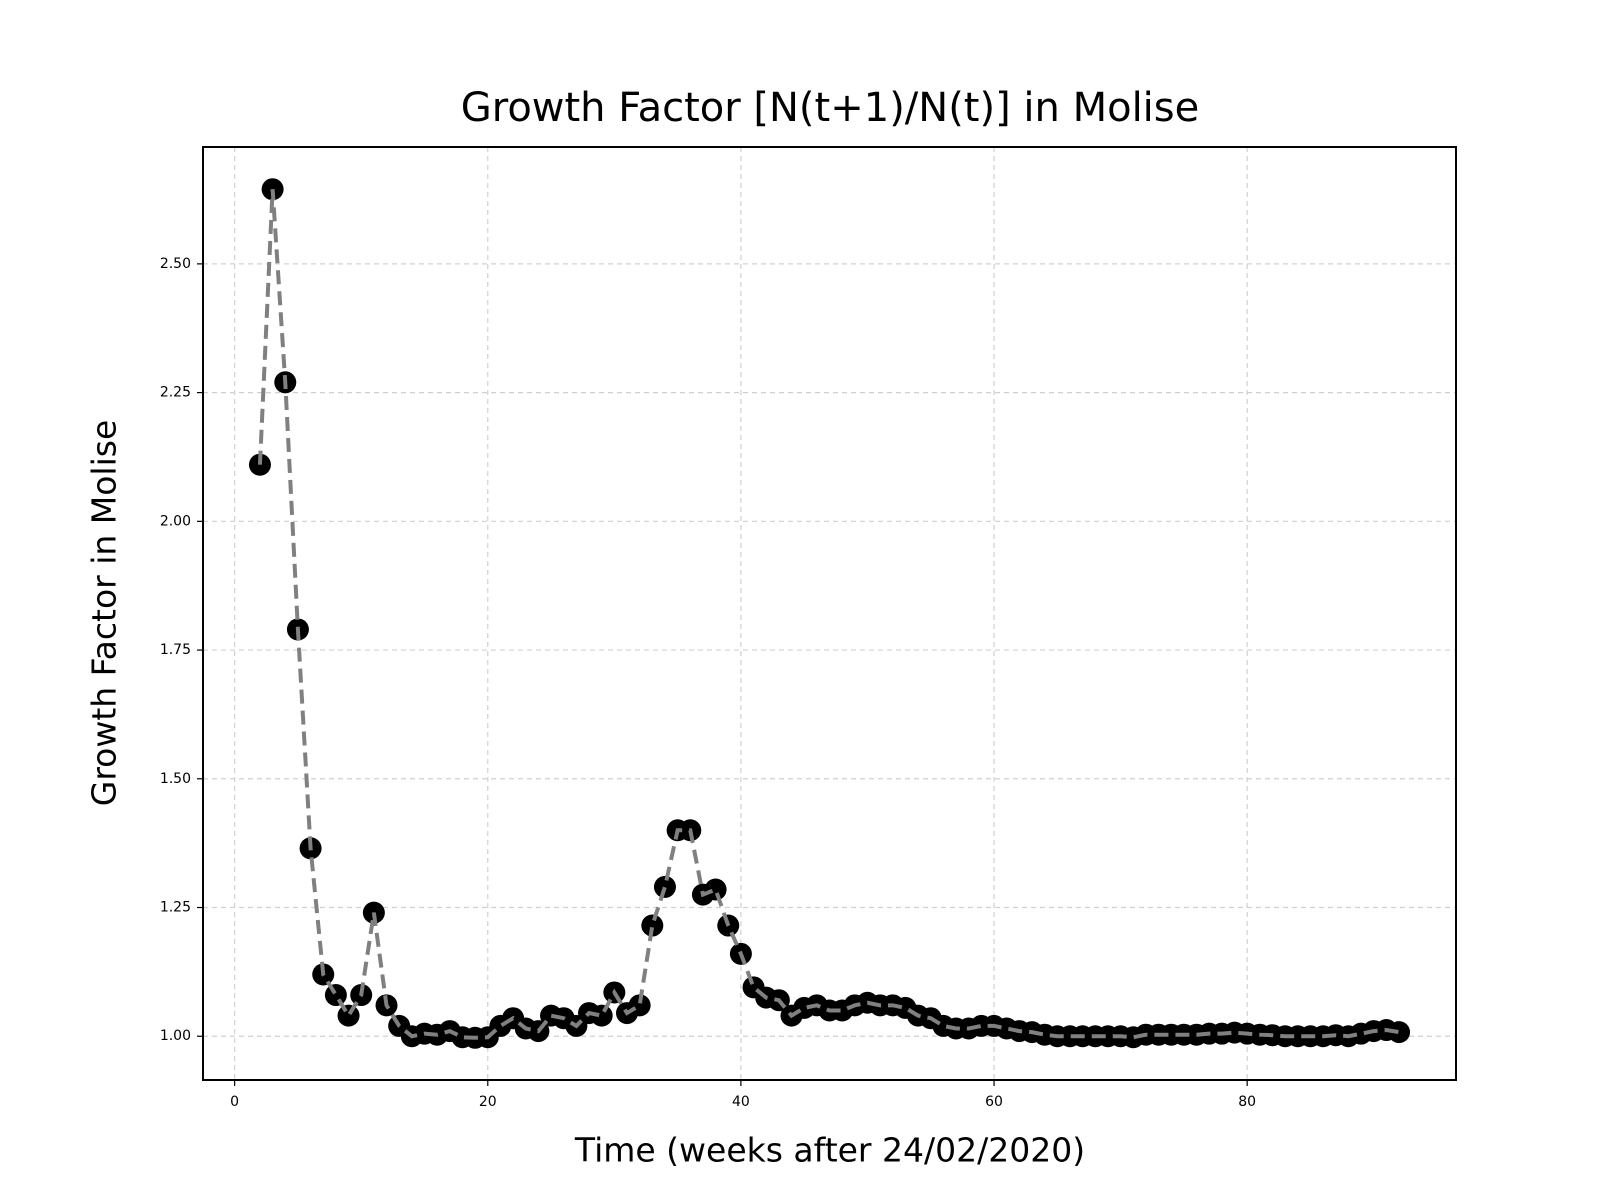 This screenshot has width=1600, height=1200. What do you see at coordinates (175, 908) in the screenshot?
I see `y-tick-label: 1.25` at bounding box center [175, 908].